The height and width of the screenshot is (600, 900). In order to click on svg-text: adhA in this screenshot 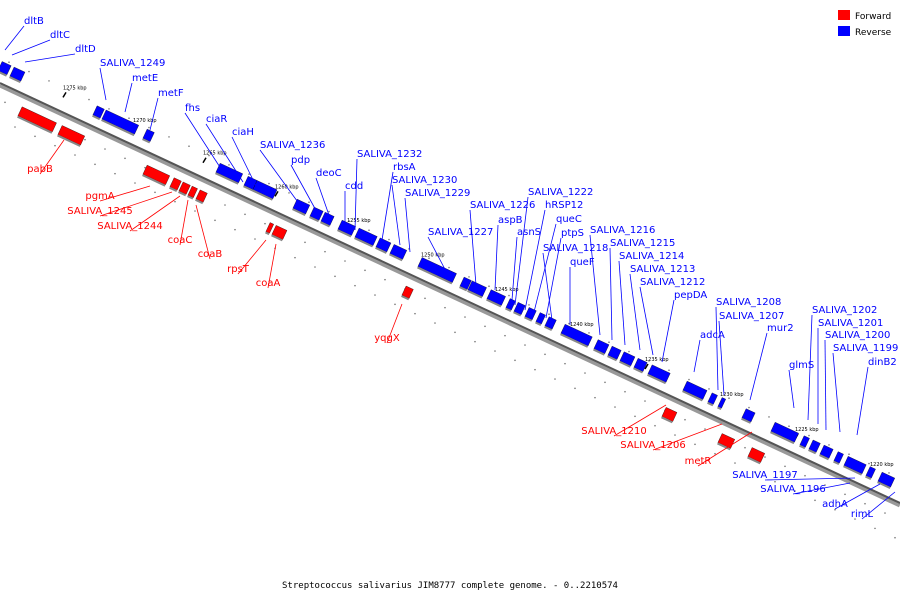, I will do `click(835, 504)`.